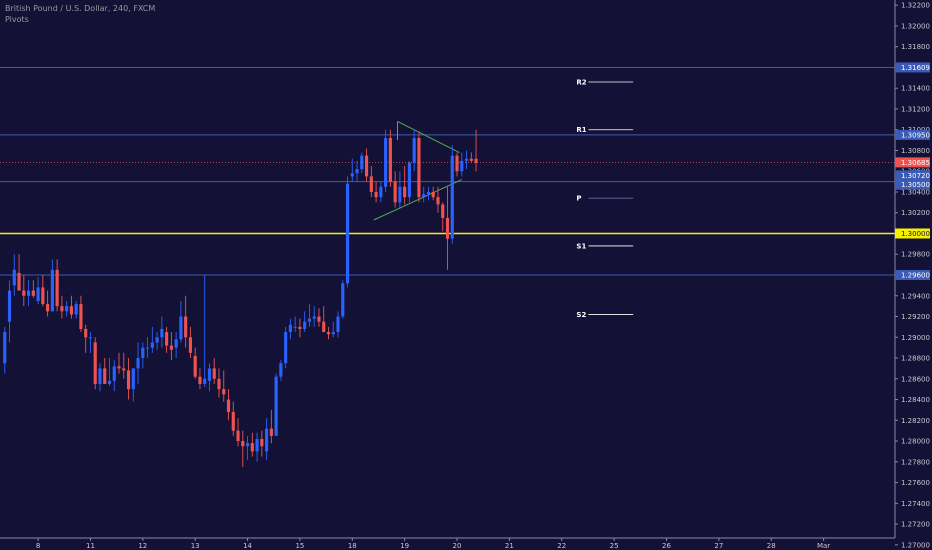 The image size is (932, 550). What do you see at coordinates (247, 546) in the screenshot?
I see `time-tick-label: 14` at bounding box center [247, 546].